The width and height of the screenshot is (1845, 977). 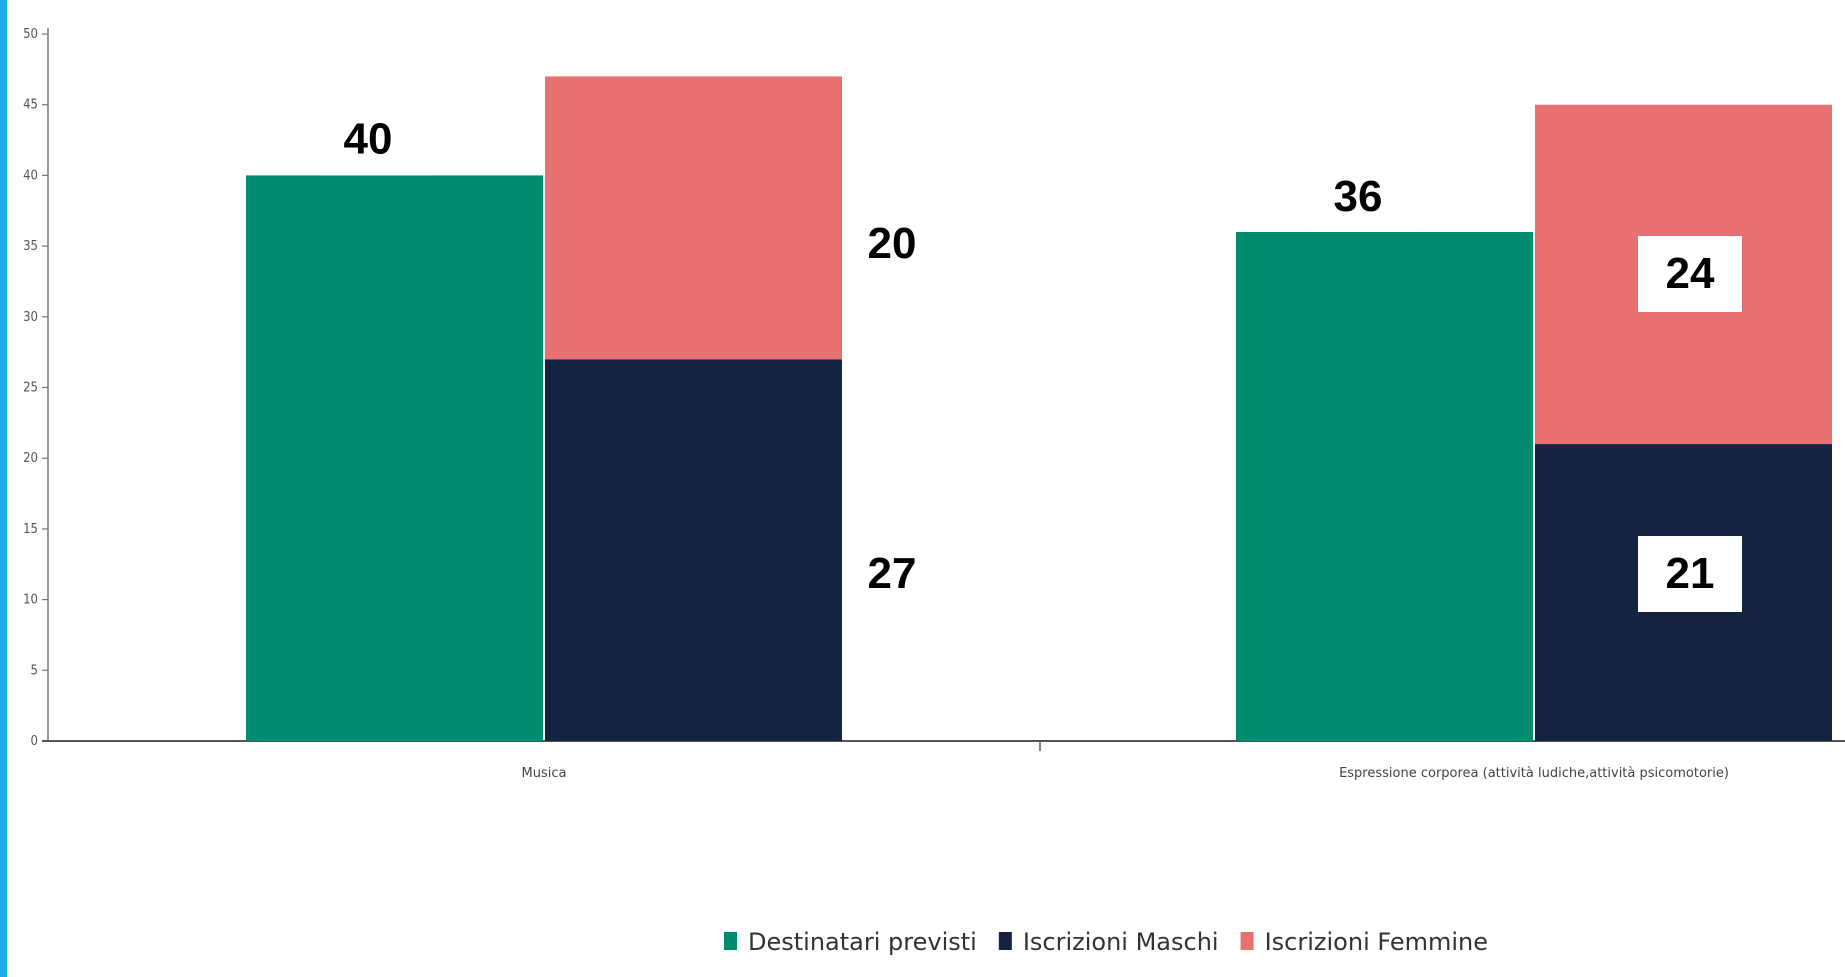 I want to click on bar-iscrizioni-femmine, so click(x=693, y=218).